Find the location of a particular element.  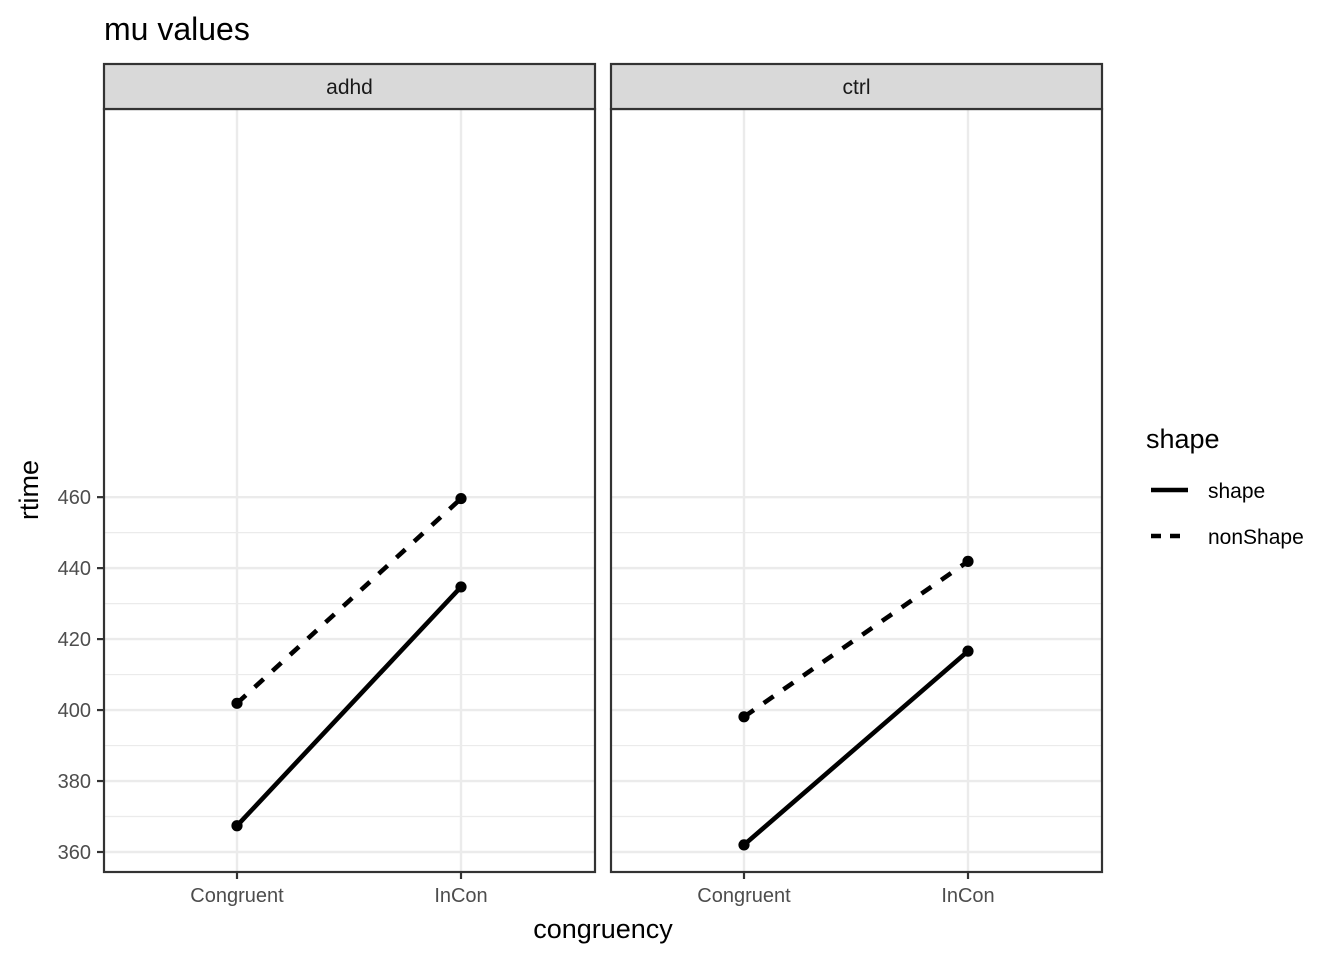

y-tick-label: 360 is located at coordinates (74, 853).